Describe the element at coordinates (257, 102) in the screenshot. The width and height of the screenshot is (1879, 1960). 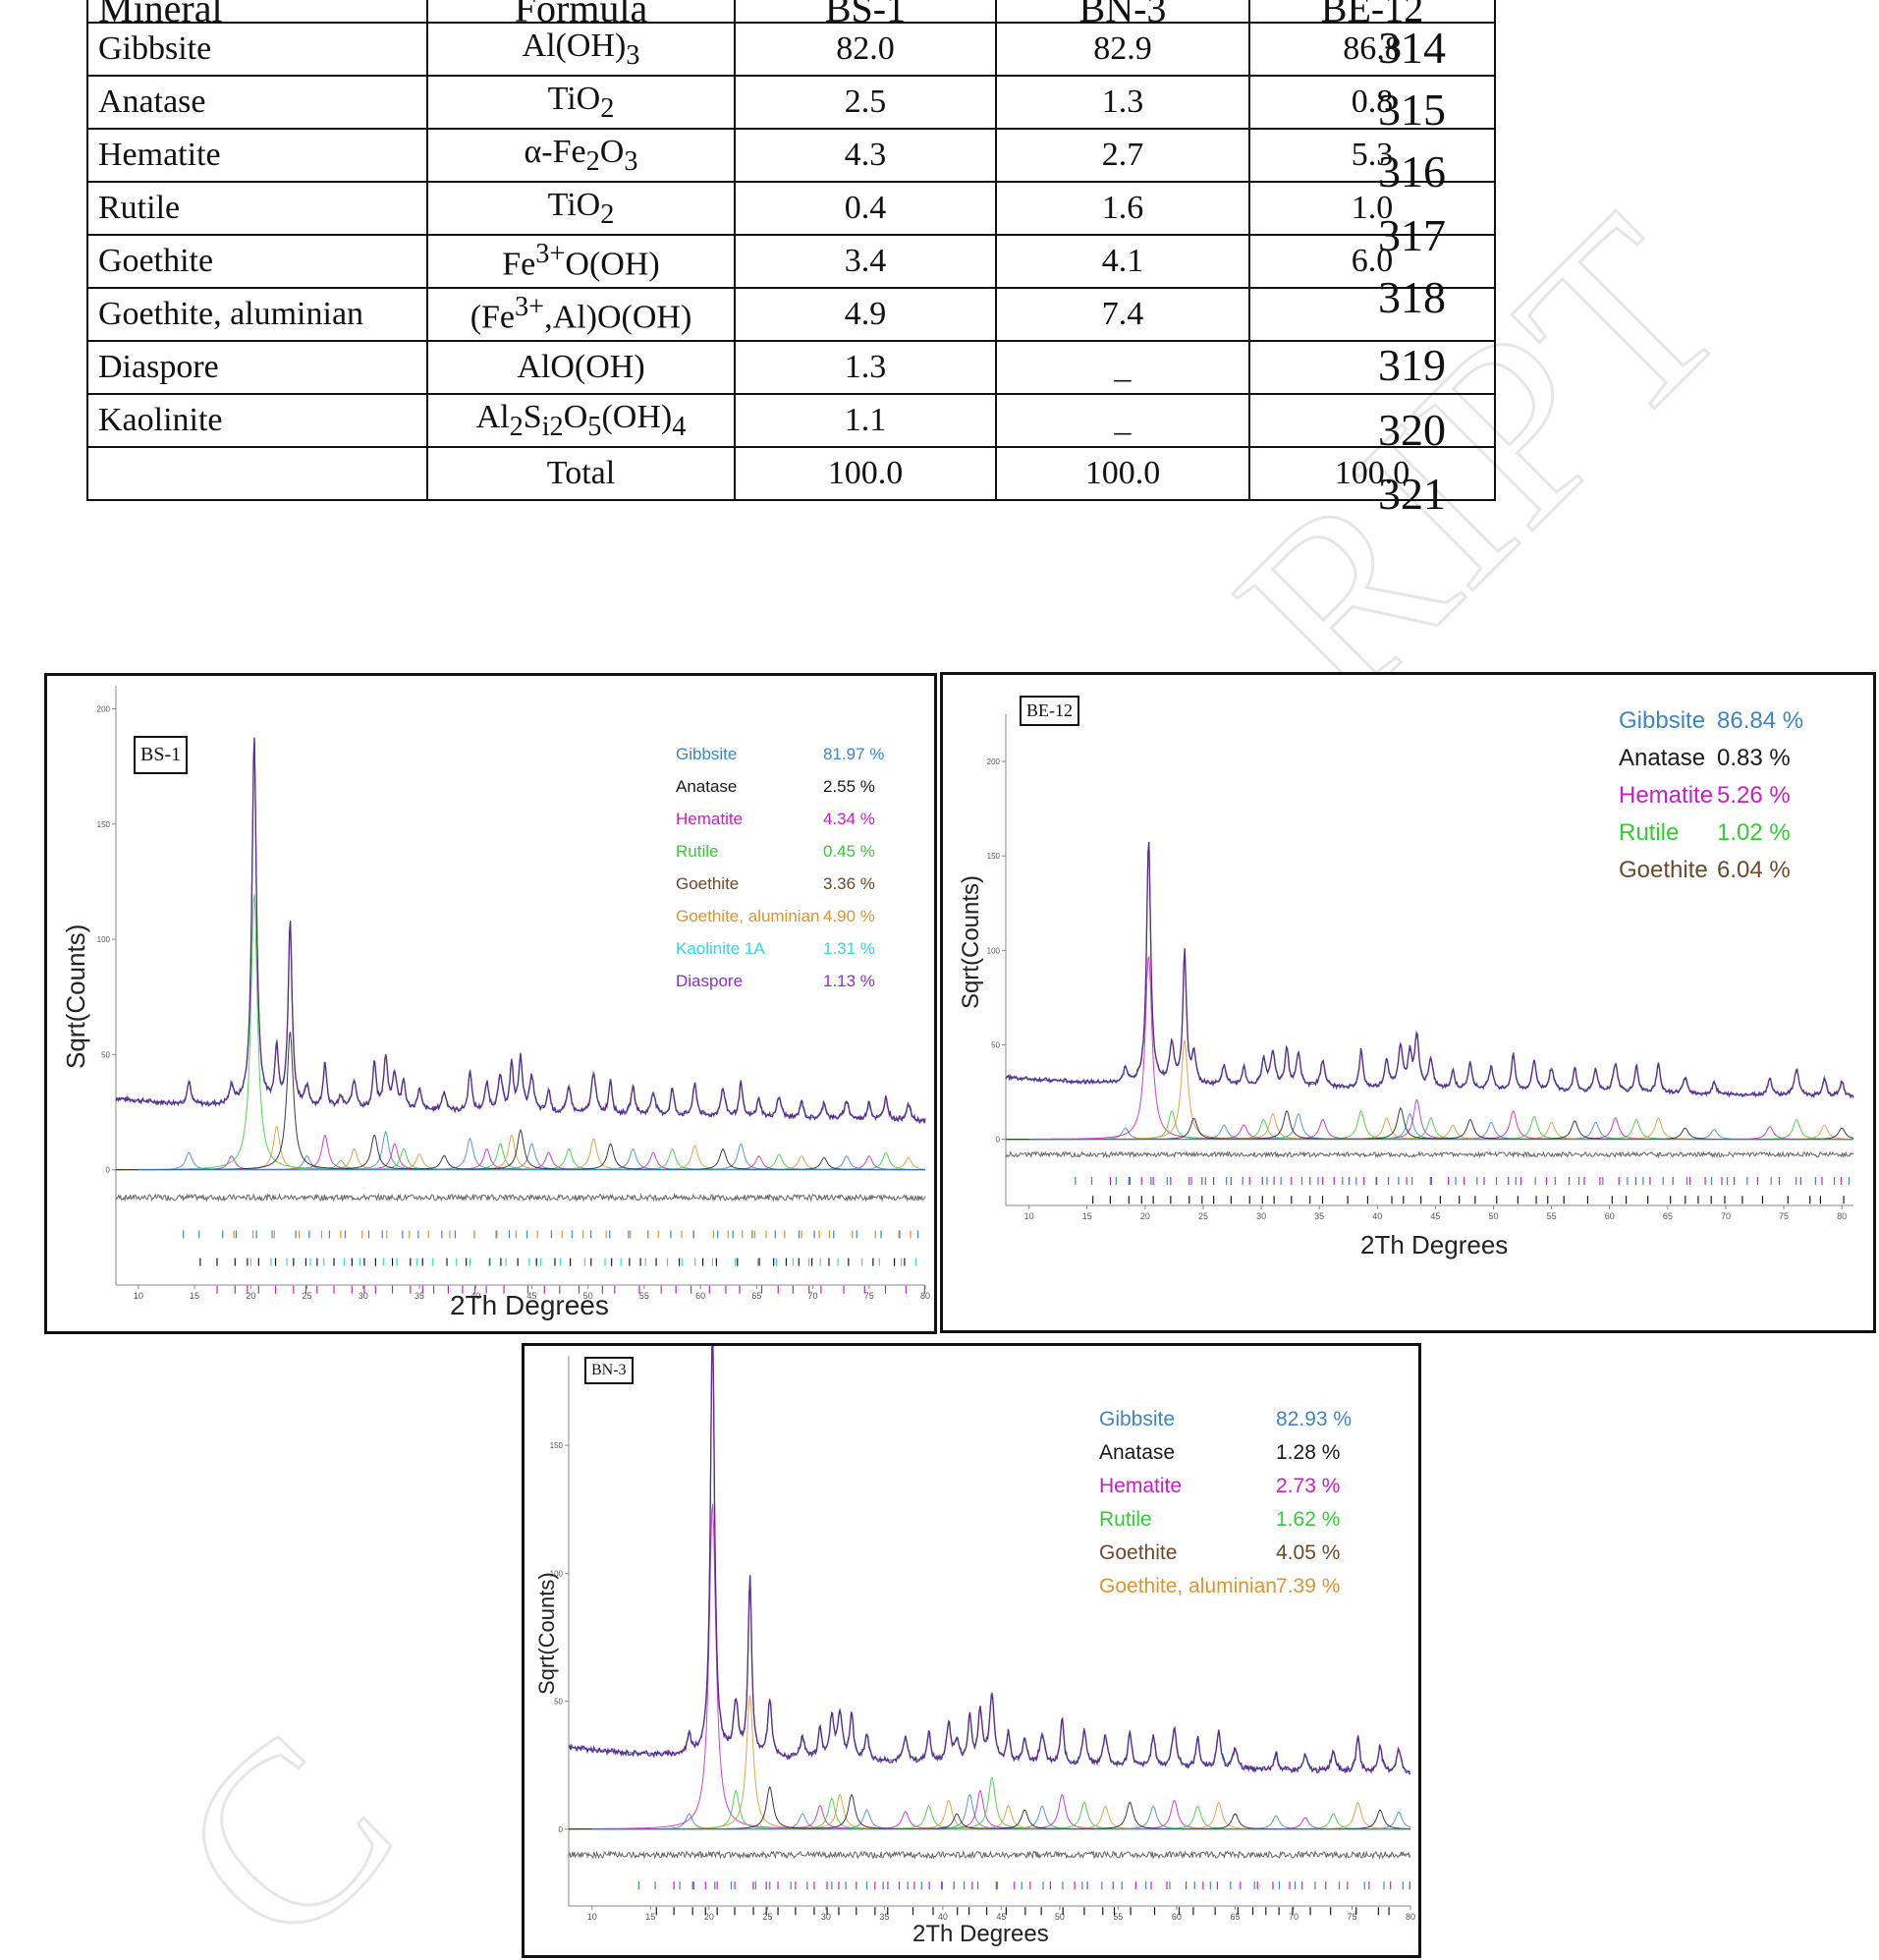
I see `mineral-cell: Anatase` at that location.